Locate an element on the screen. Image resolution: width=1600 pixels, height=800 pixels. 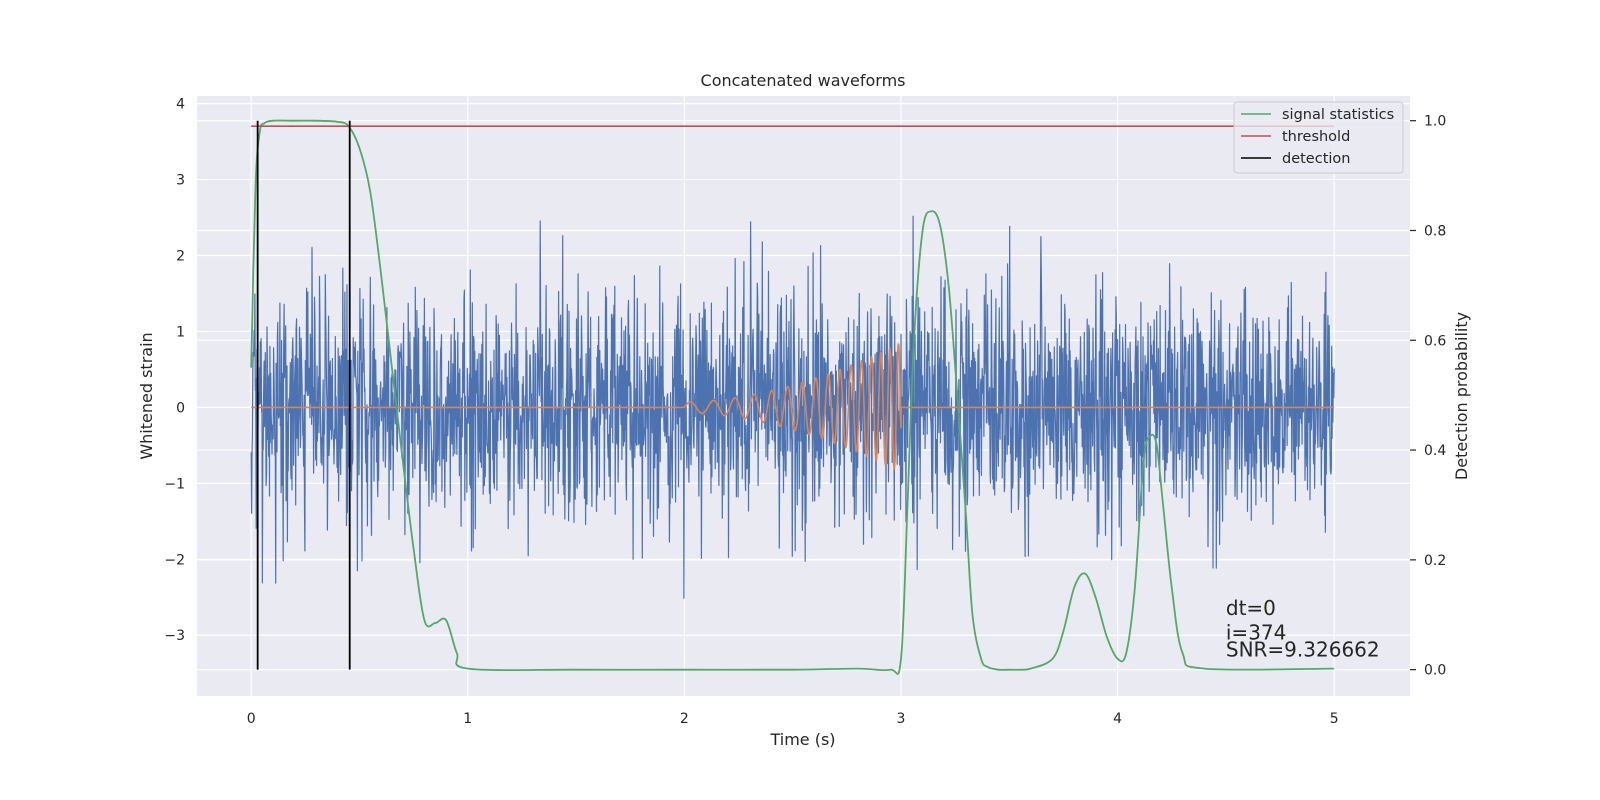
y-right-tick-label-1: 0.2 is located at coordinates (1435, 561).